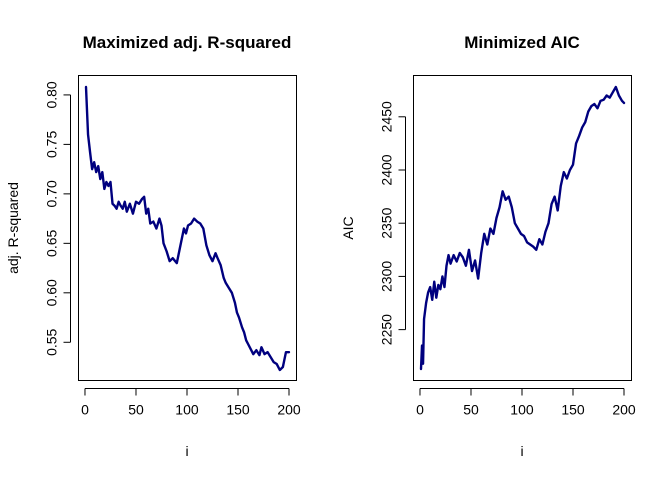 Image resolution: width=672 pixels, height=480 pixels. What do you see at coordinates (521, 451) in the screenshot?
I see `x-axis-label-right: i` at bounding box center [521, 451].